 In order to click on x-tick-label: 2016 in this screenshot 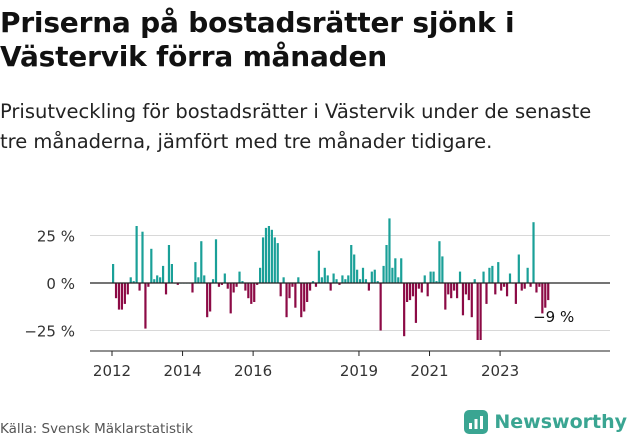, I will do `click(253, 371)`.